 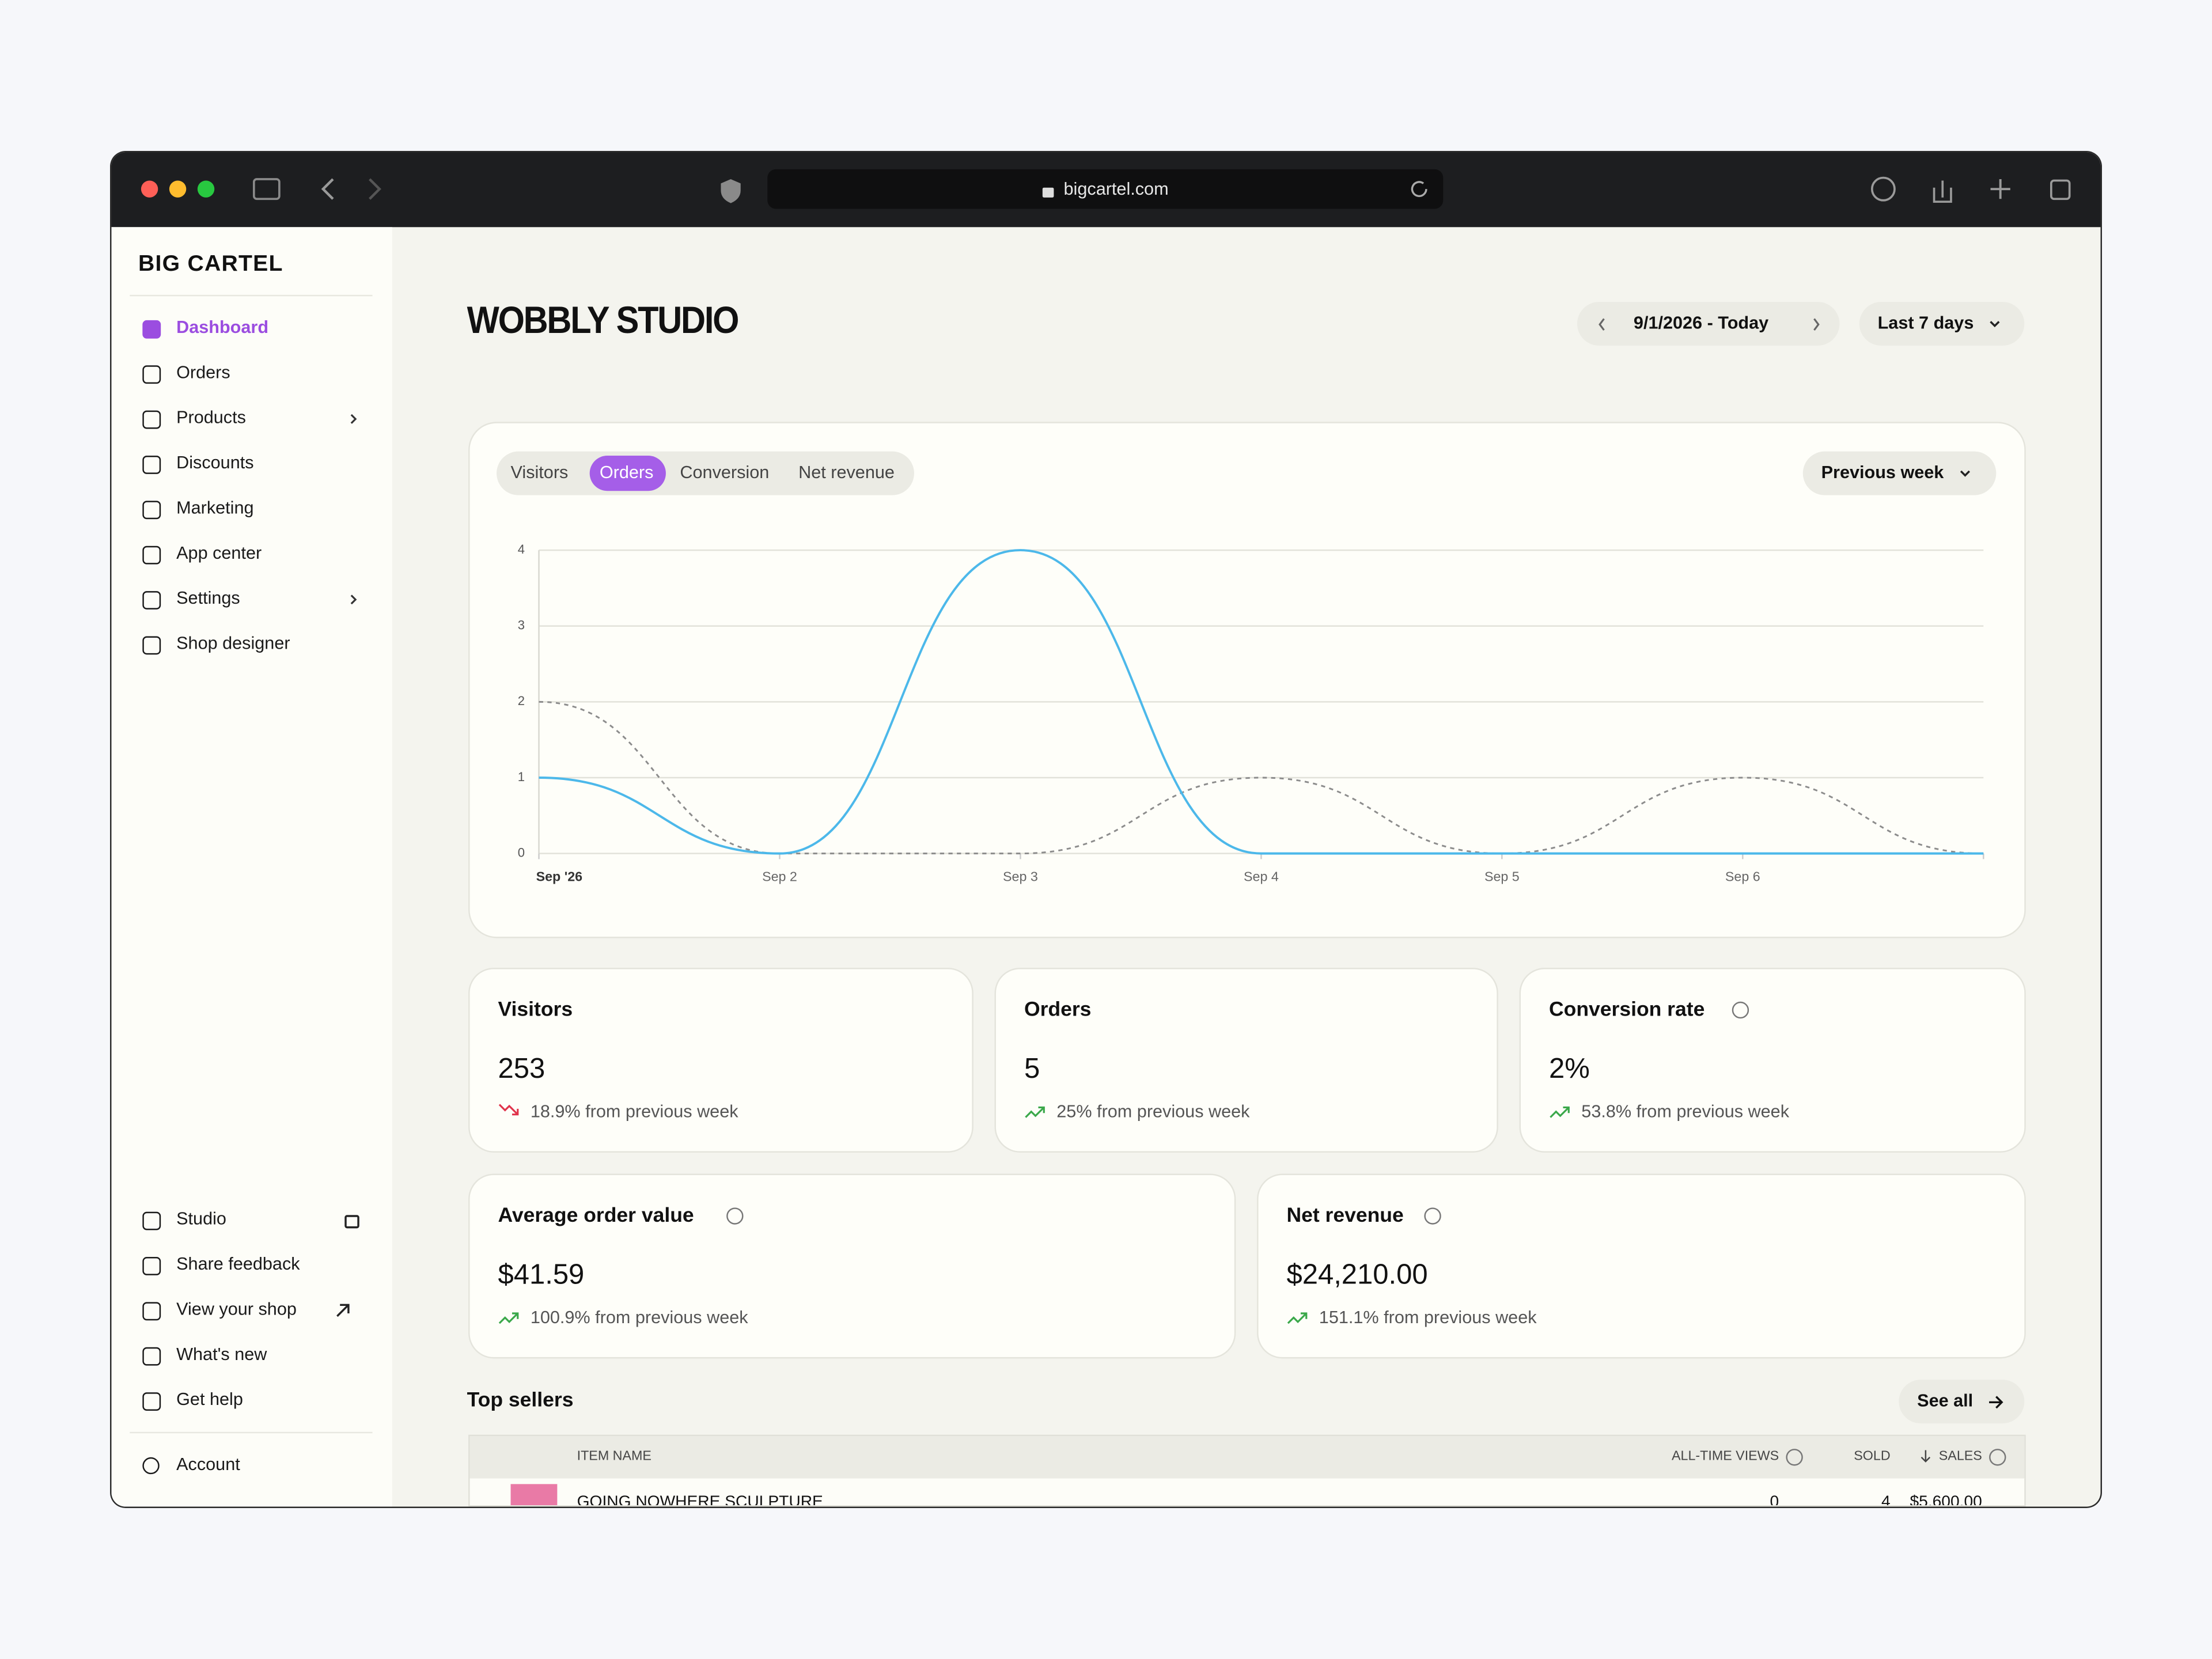 I want to click on toolbar-icons, so click(x=1106, y=189).